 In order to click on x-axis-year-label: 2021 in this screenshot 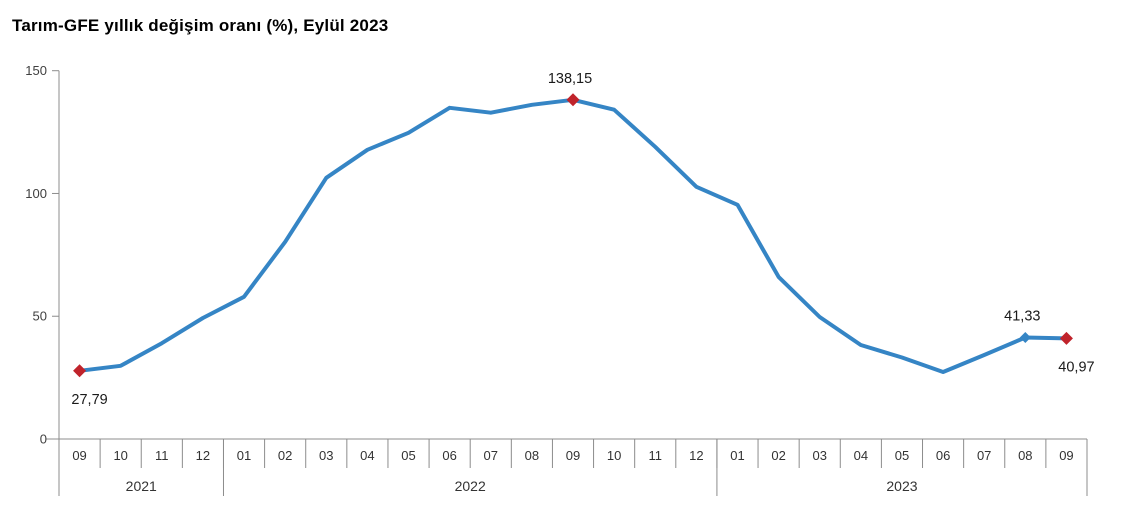, I will do `click(141, 486)`.